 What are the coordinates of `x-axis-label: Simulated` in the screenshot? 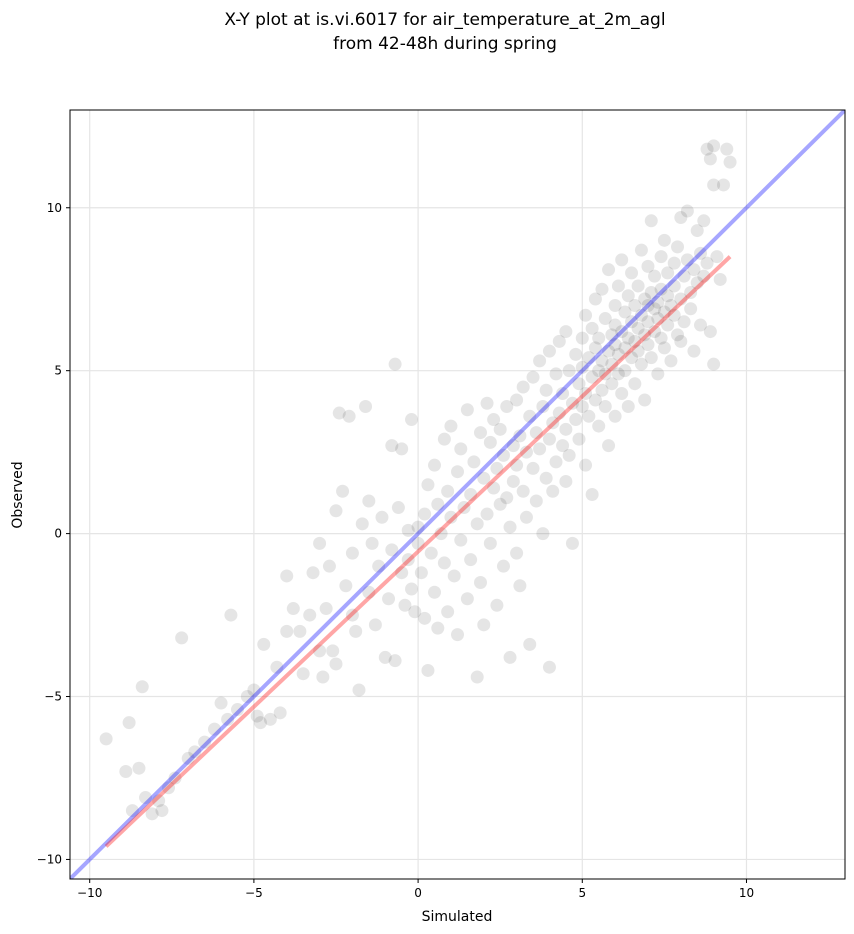 It's located at (457, 917).